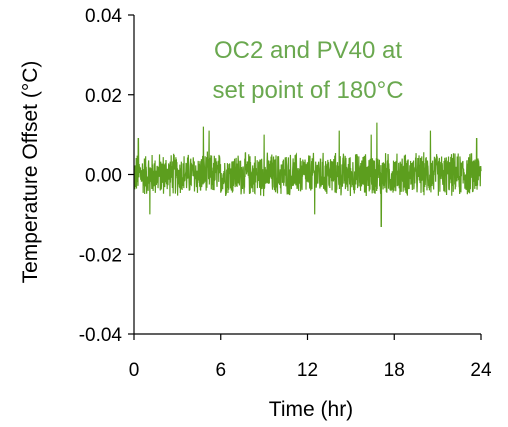 This screenshot has width=508, height=427. What do you see at coordinates (134, 370) in the screenshot?
I see `x-tick-label: 0` at bounding box center [134, 370].